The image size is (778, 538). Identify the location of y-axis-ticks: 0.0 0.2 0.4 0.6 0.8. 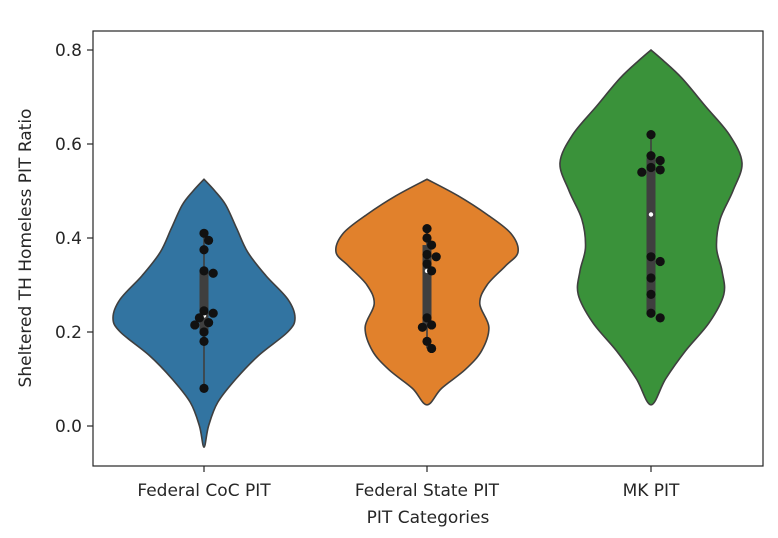
(74, 239).